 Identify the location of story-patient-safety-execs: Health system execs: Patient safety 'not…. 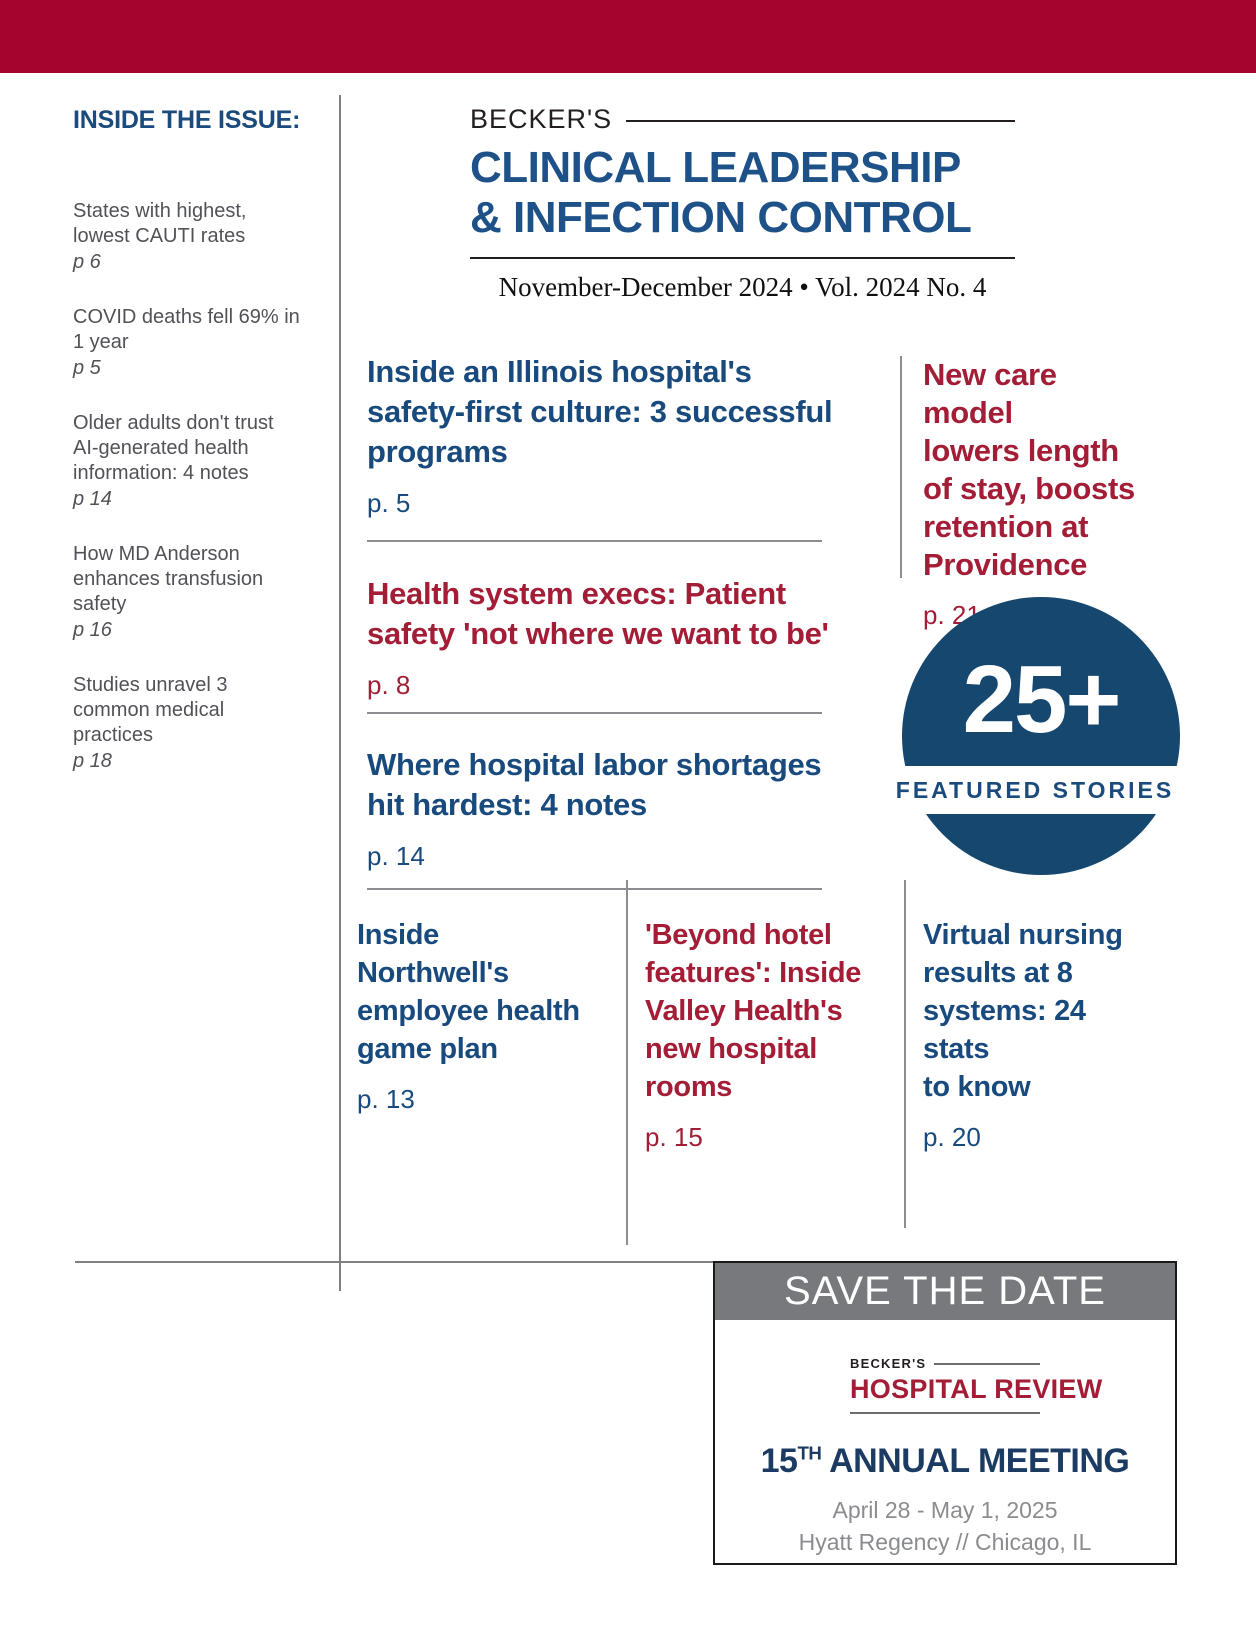
(609, 637).